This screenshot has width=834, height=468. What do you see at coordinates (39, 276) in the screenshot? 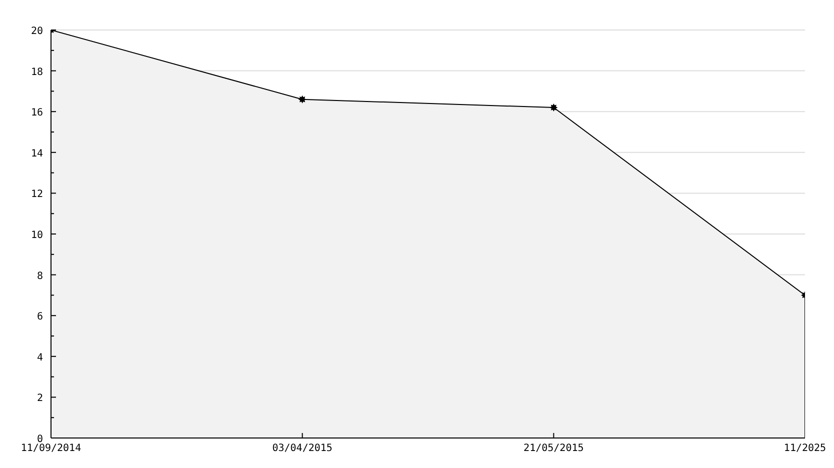
I see `y-tick-label: 8` at bounding box center [39, 276].